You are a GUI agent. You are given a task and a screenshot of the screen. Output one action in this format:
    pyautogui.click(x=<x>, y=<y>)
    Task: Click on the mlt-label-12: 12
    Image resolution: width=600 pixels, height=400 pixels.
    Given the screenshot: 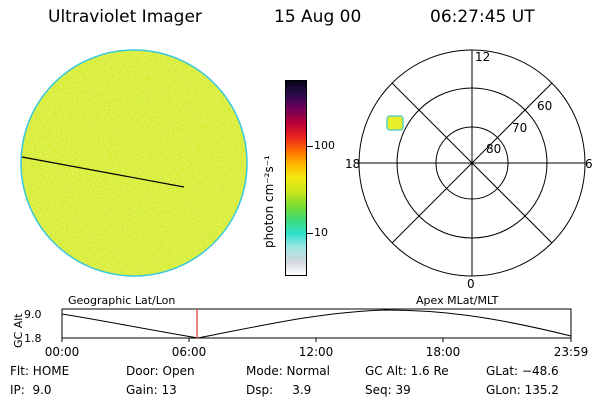 What is the action you would take?
    pyautogui.click(x=482, y=57)
    